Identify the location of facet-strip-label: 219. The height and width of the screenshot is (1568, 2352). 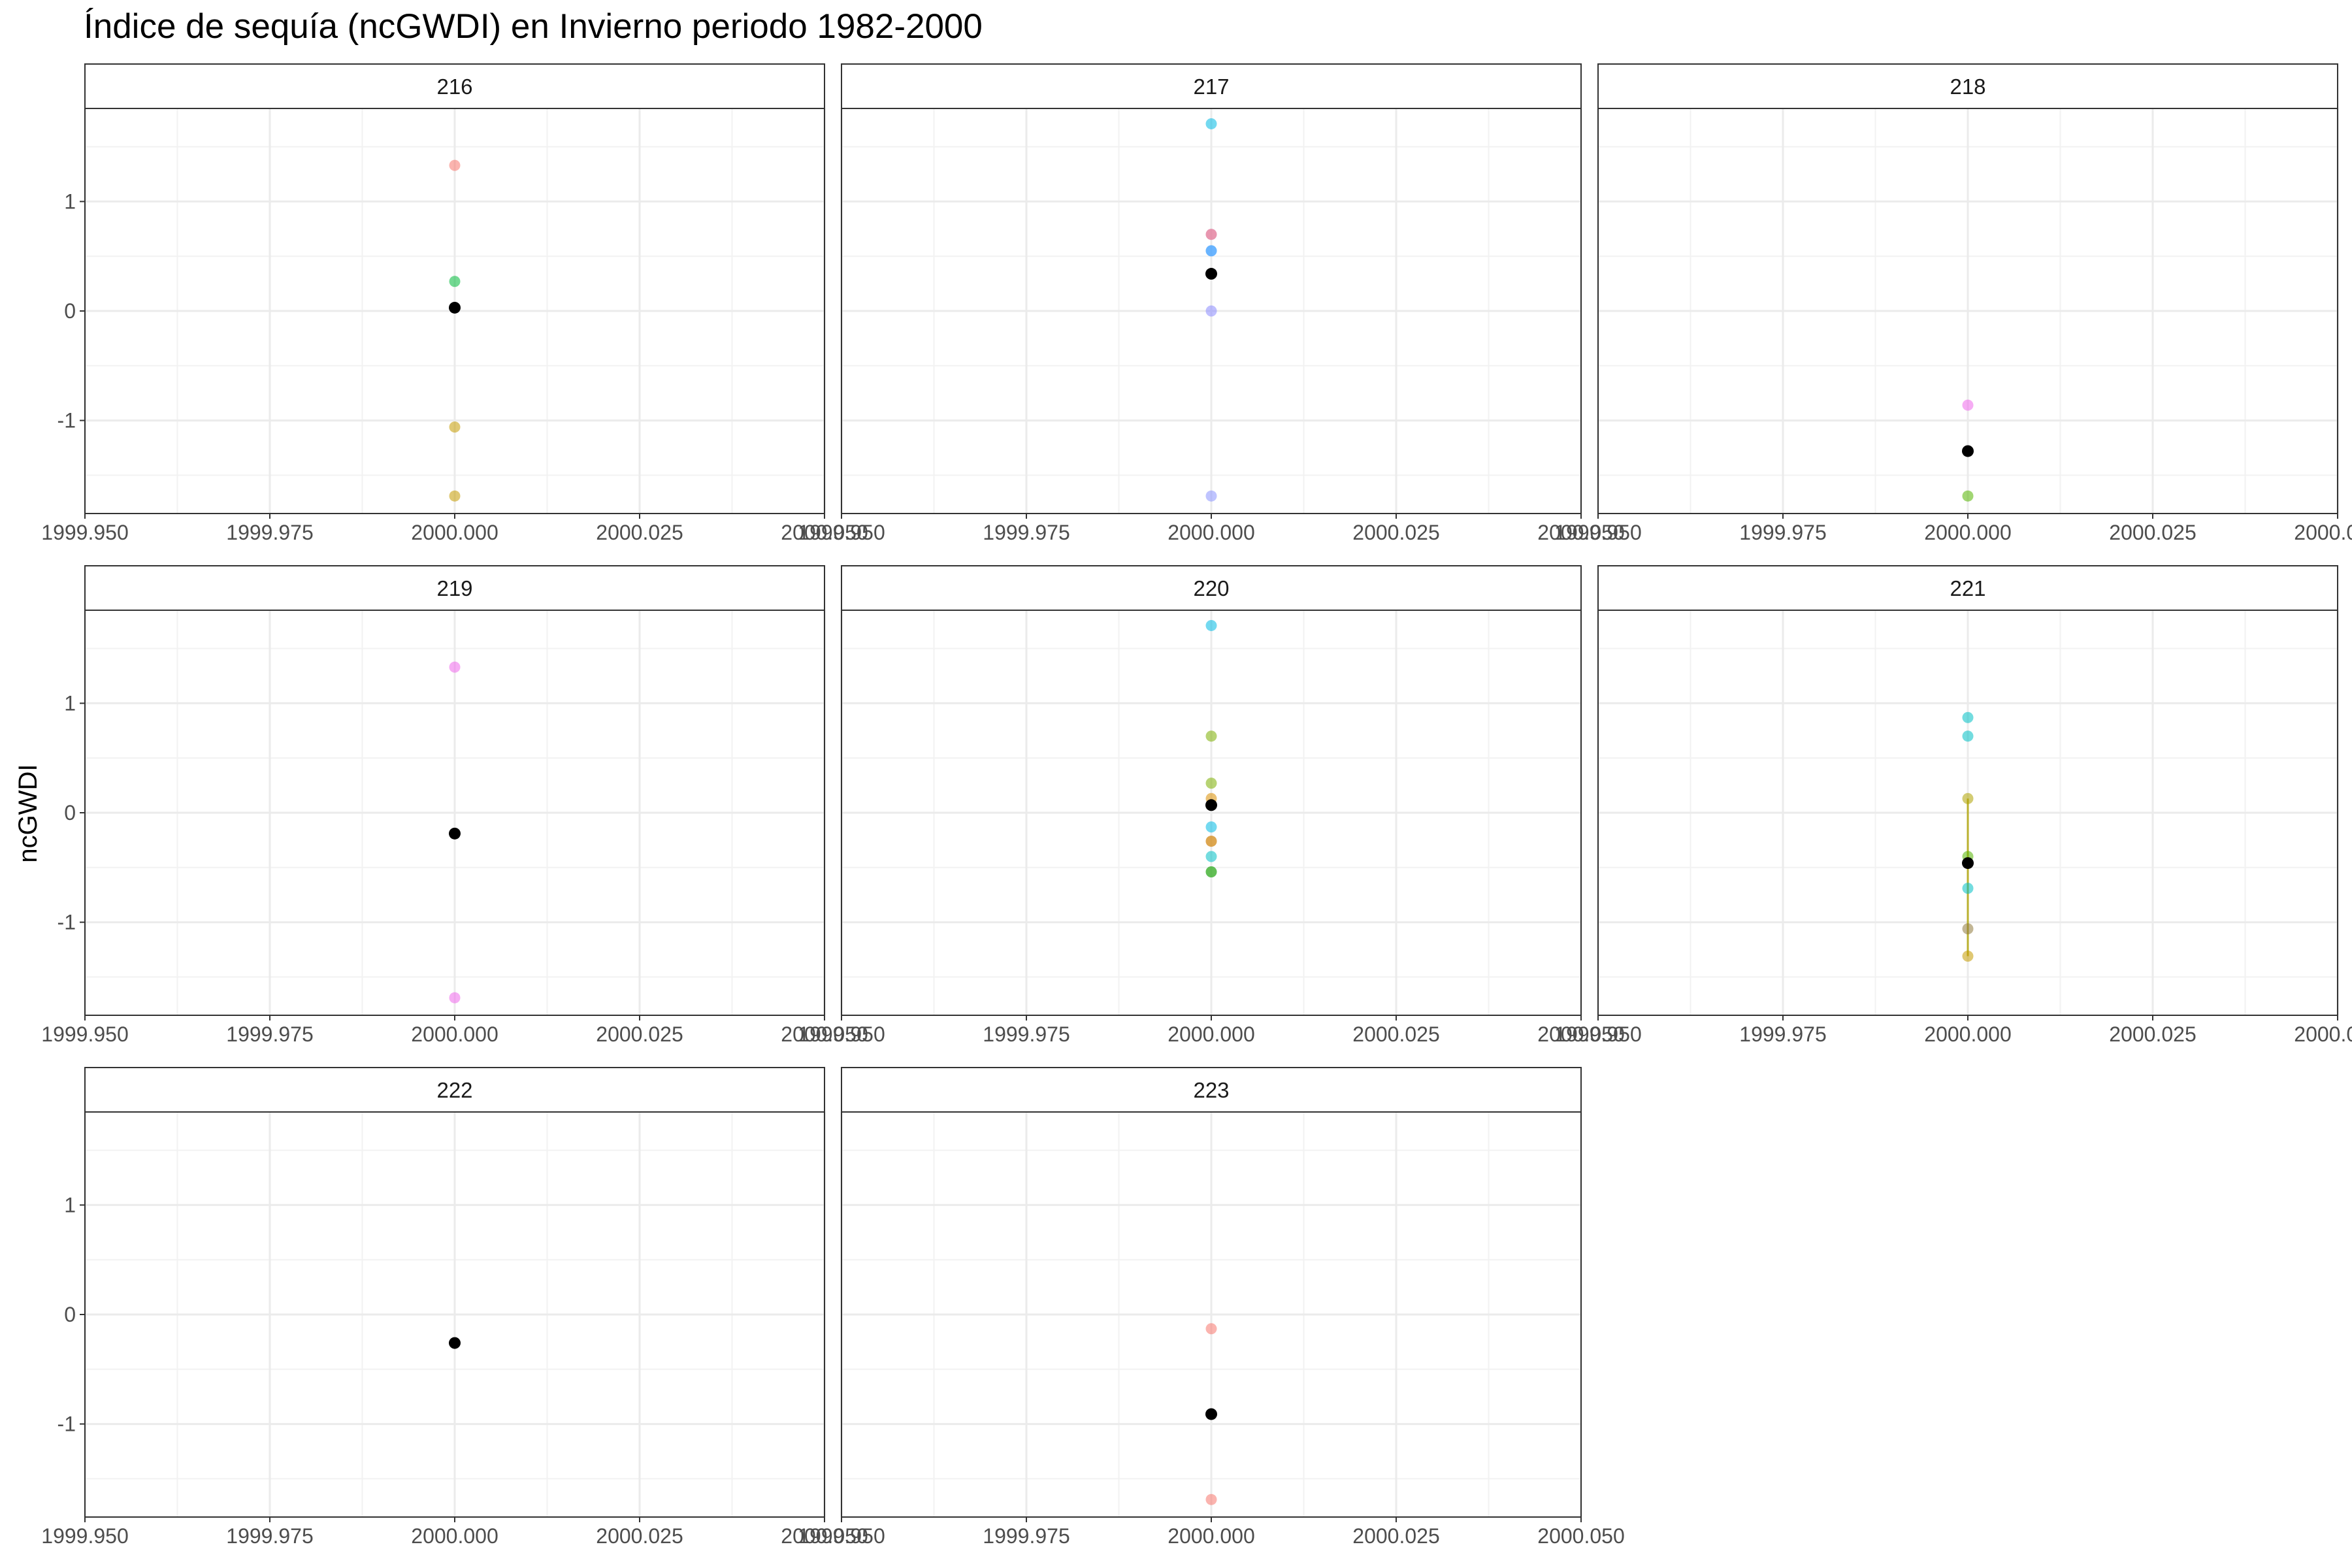
(454, 588).